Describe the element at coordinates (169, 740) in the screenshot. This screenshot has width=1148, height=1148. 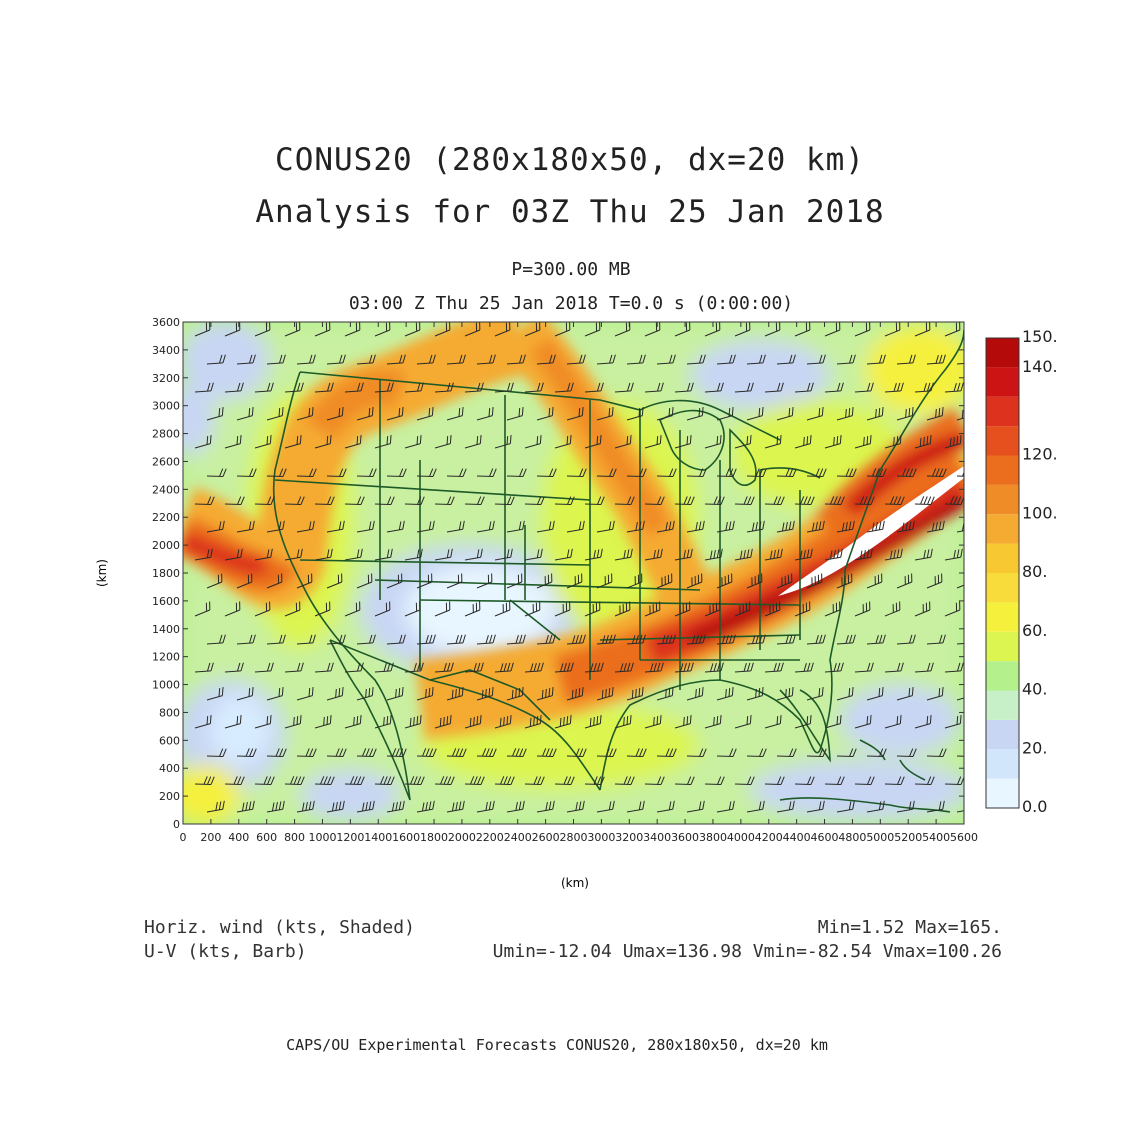
I see `y-tick-label: 600` at that location.